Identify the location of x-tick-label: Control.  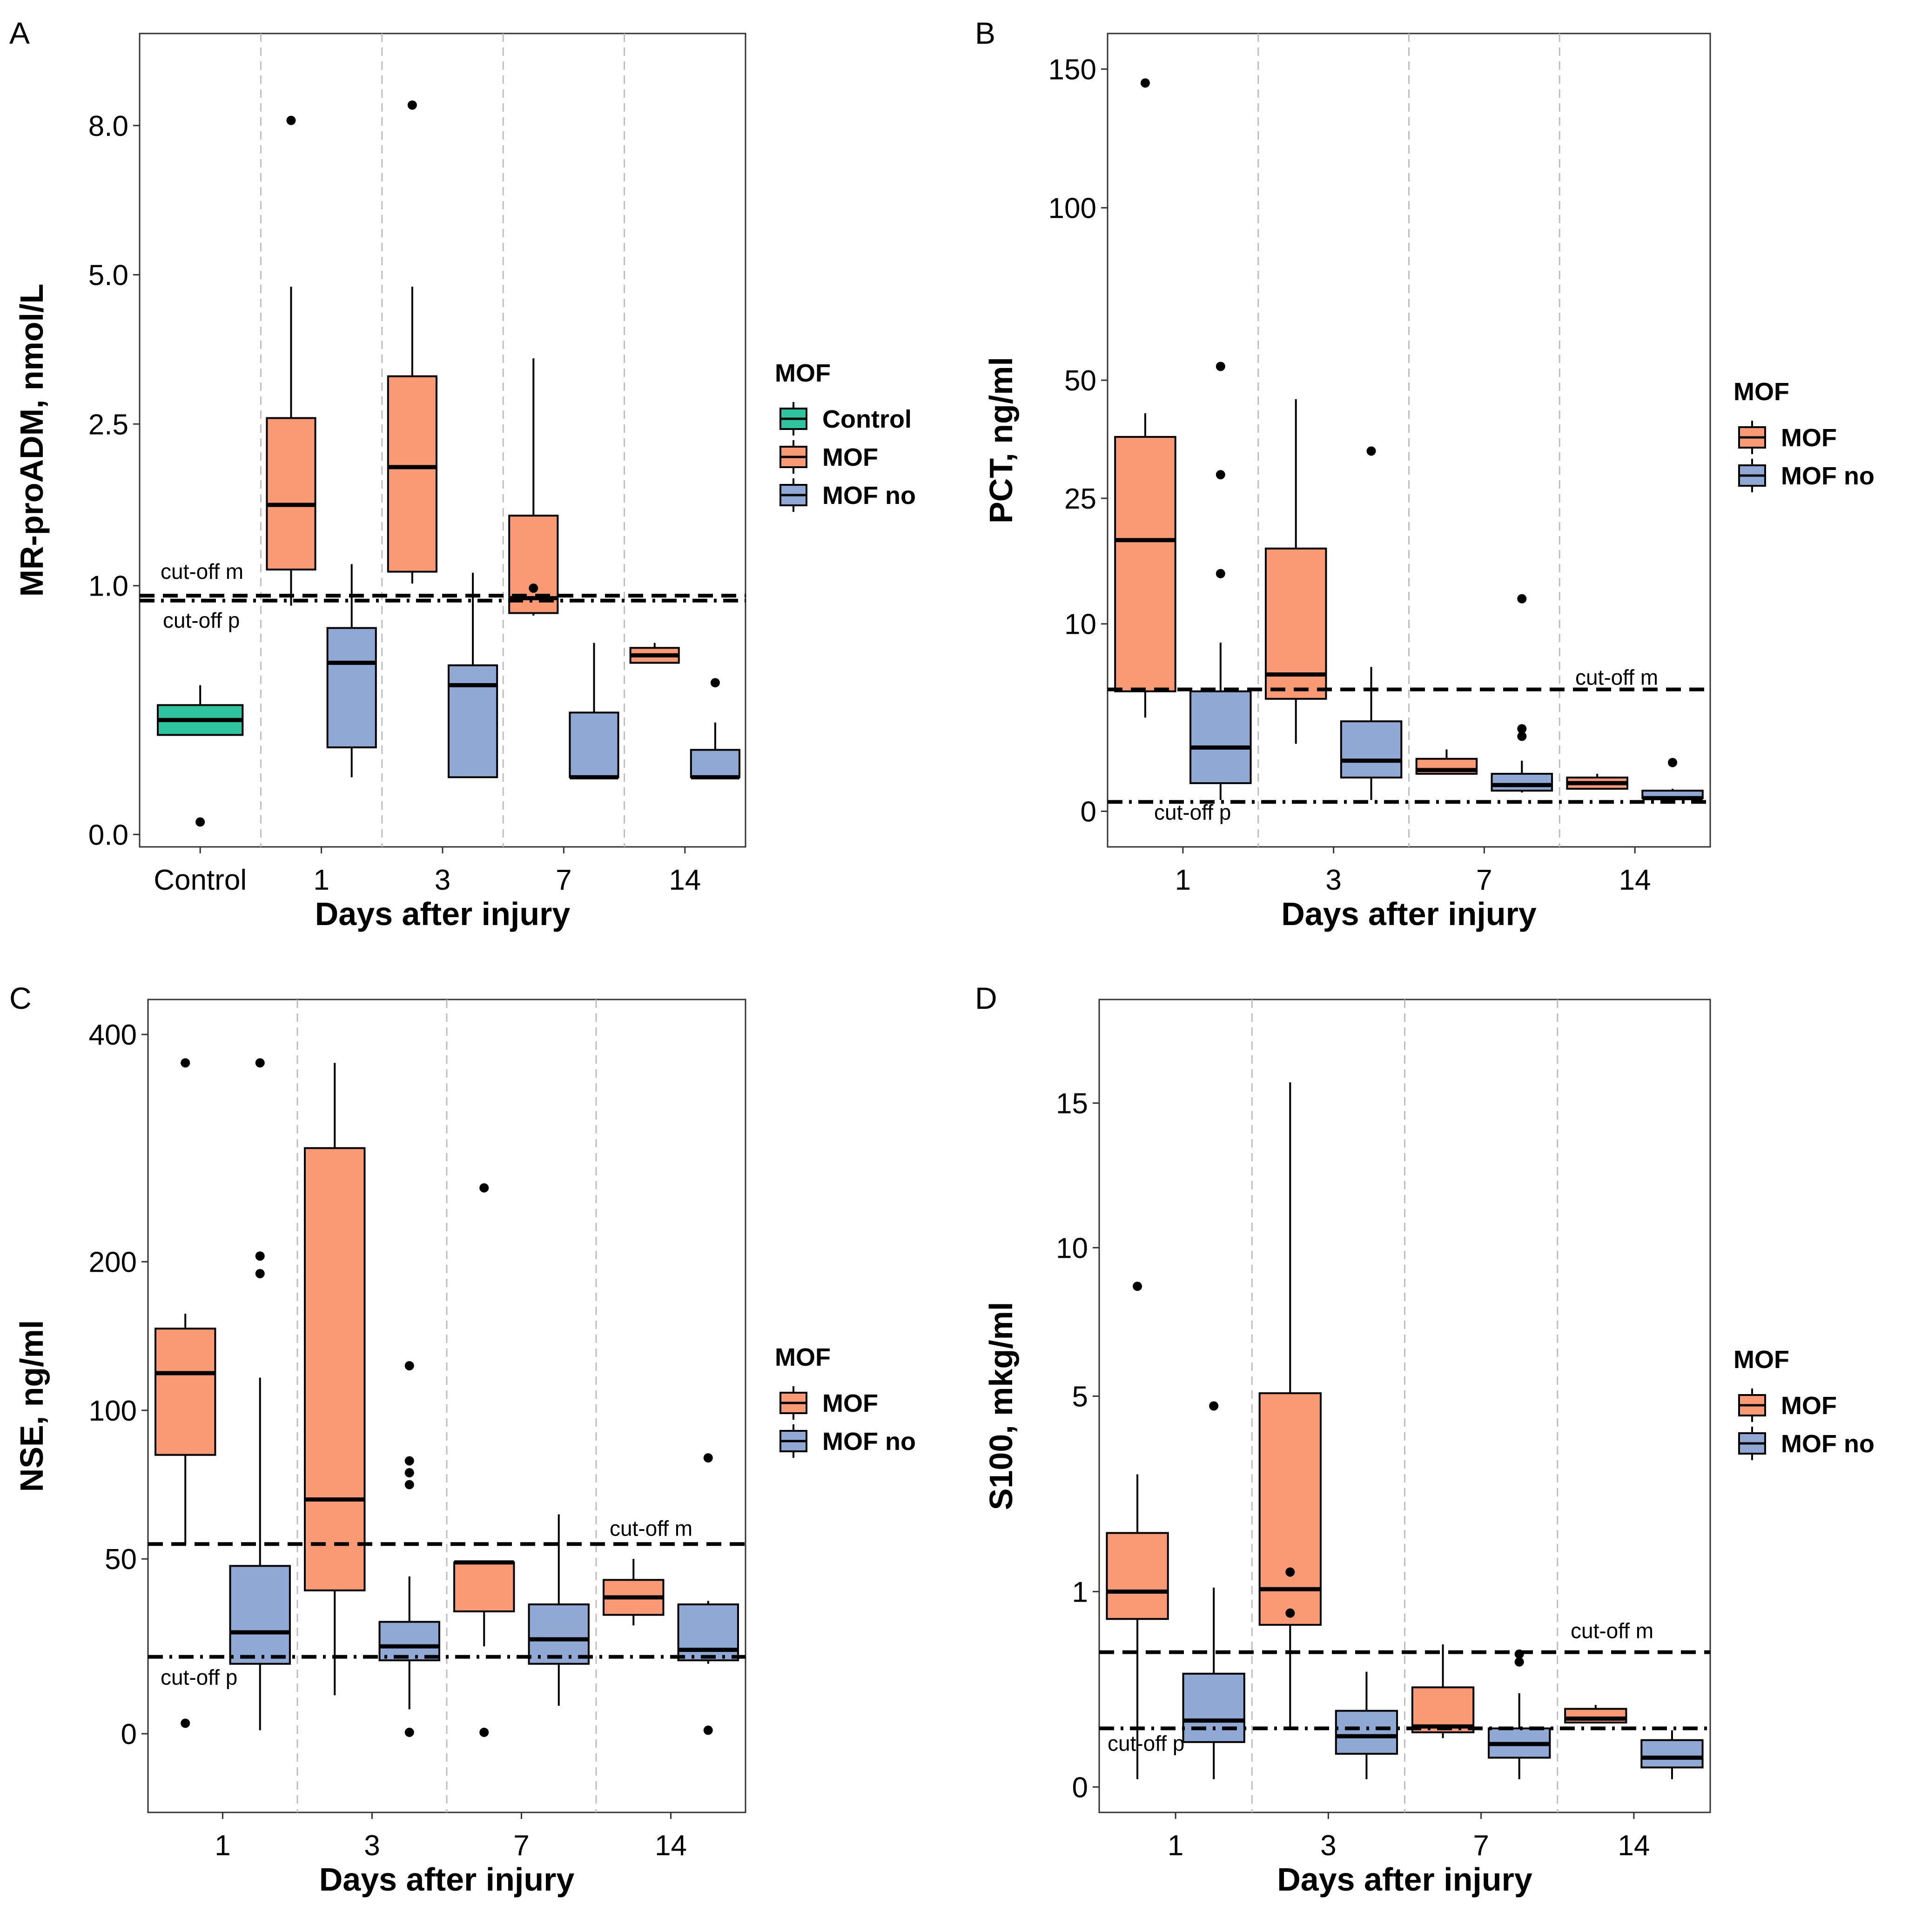
(201, 880).